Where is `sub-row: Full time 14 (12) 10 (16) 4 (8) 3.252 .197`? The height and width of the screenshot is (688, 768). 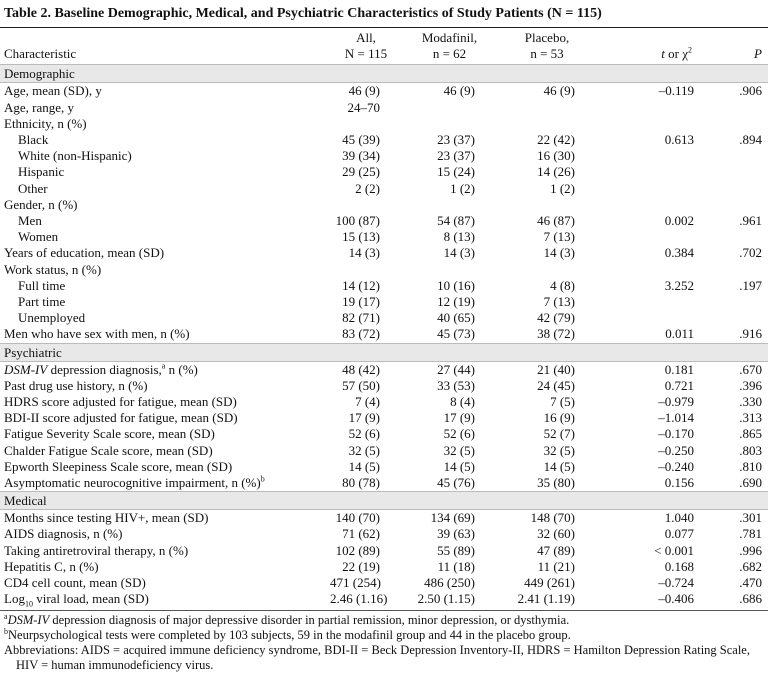
sub-row: Full time 14 (12) 10 (16) 4 (8) 3.252 .197 is located at coordinates (384, 286).